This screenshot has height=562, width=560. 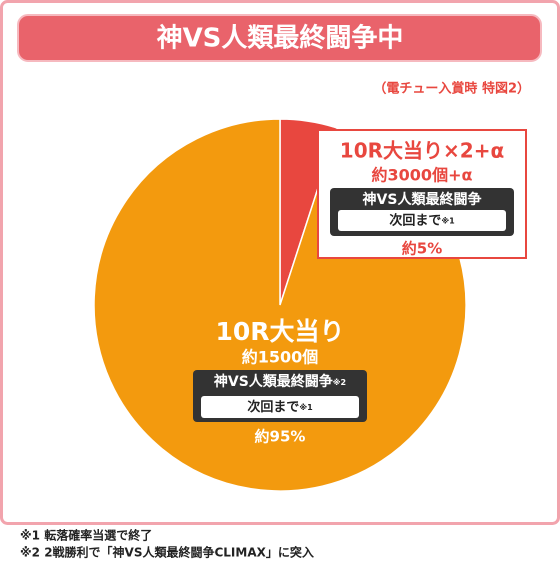 What do you see at coordinates (280, 437) in the screenshot?
I see `value-label: 約95%` at bounding box center [280, 437].